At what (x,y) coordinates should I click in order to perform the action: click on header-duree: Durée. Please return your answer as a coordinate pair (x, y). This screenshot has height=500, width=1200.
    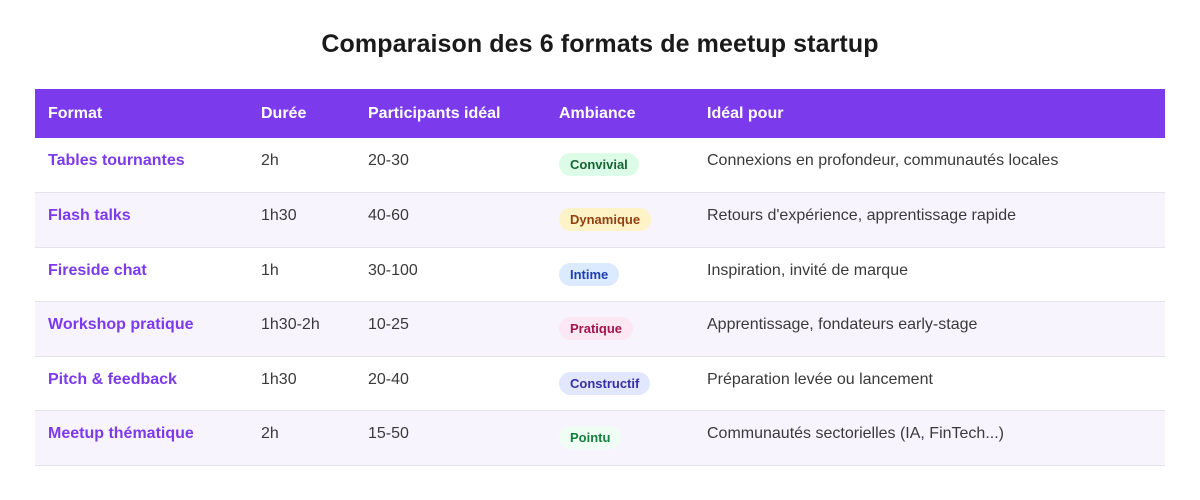
    Looking at the image, I should click on (284, 113).